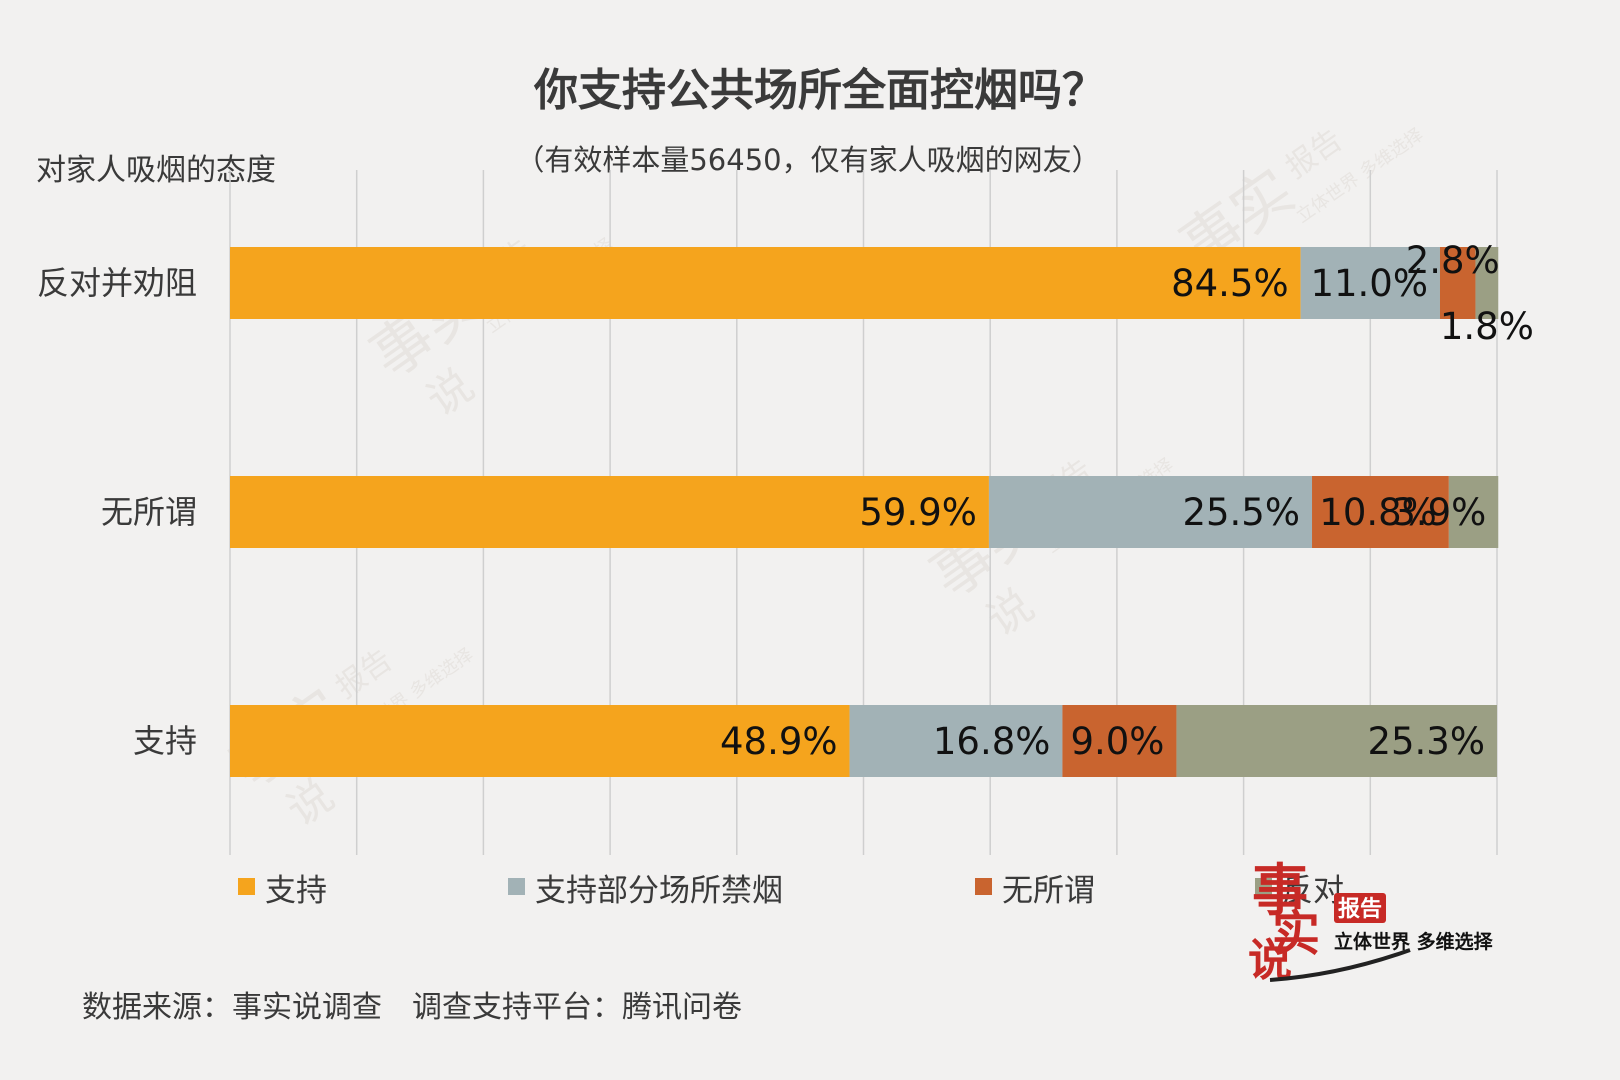 This screenshot has width=1620, height=1080. I want to click on data-label: 25.3%, so click(1426, 741).